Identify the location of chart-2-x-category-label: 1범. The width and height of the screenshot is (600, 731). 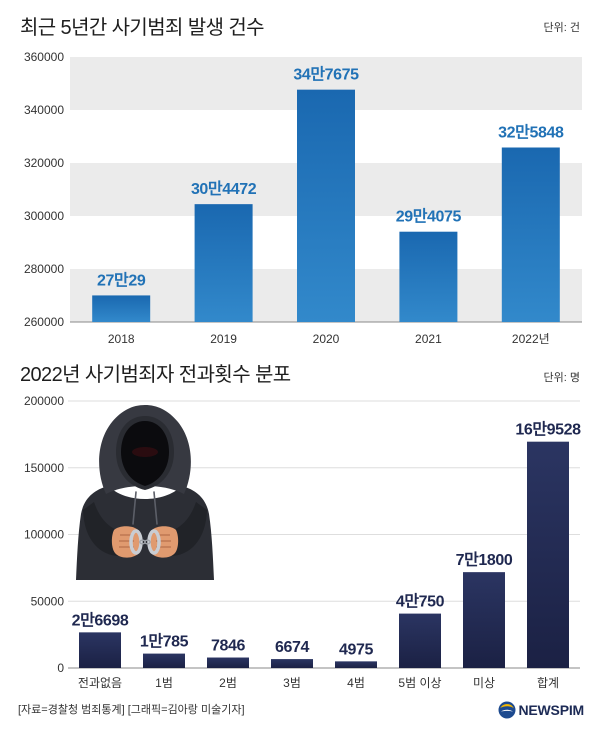
(164, 683).